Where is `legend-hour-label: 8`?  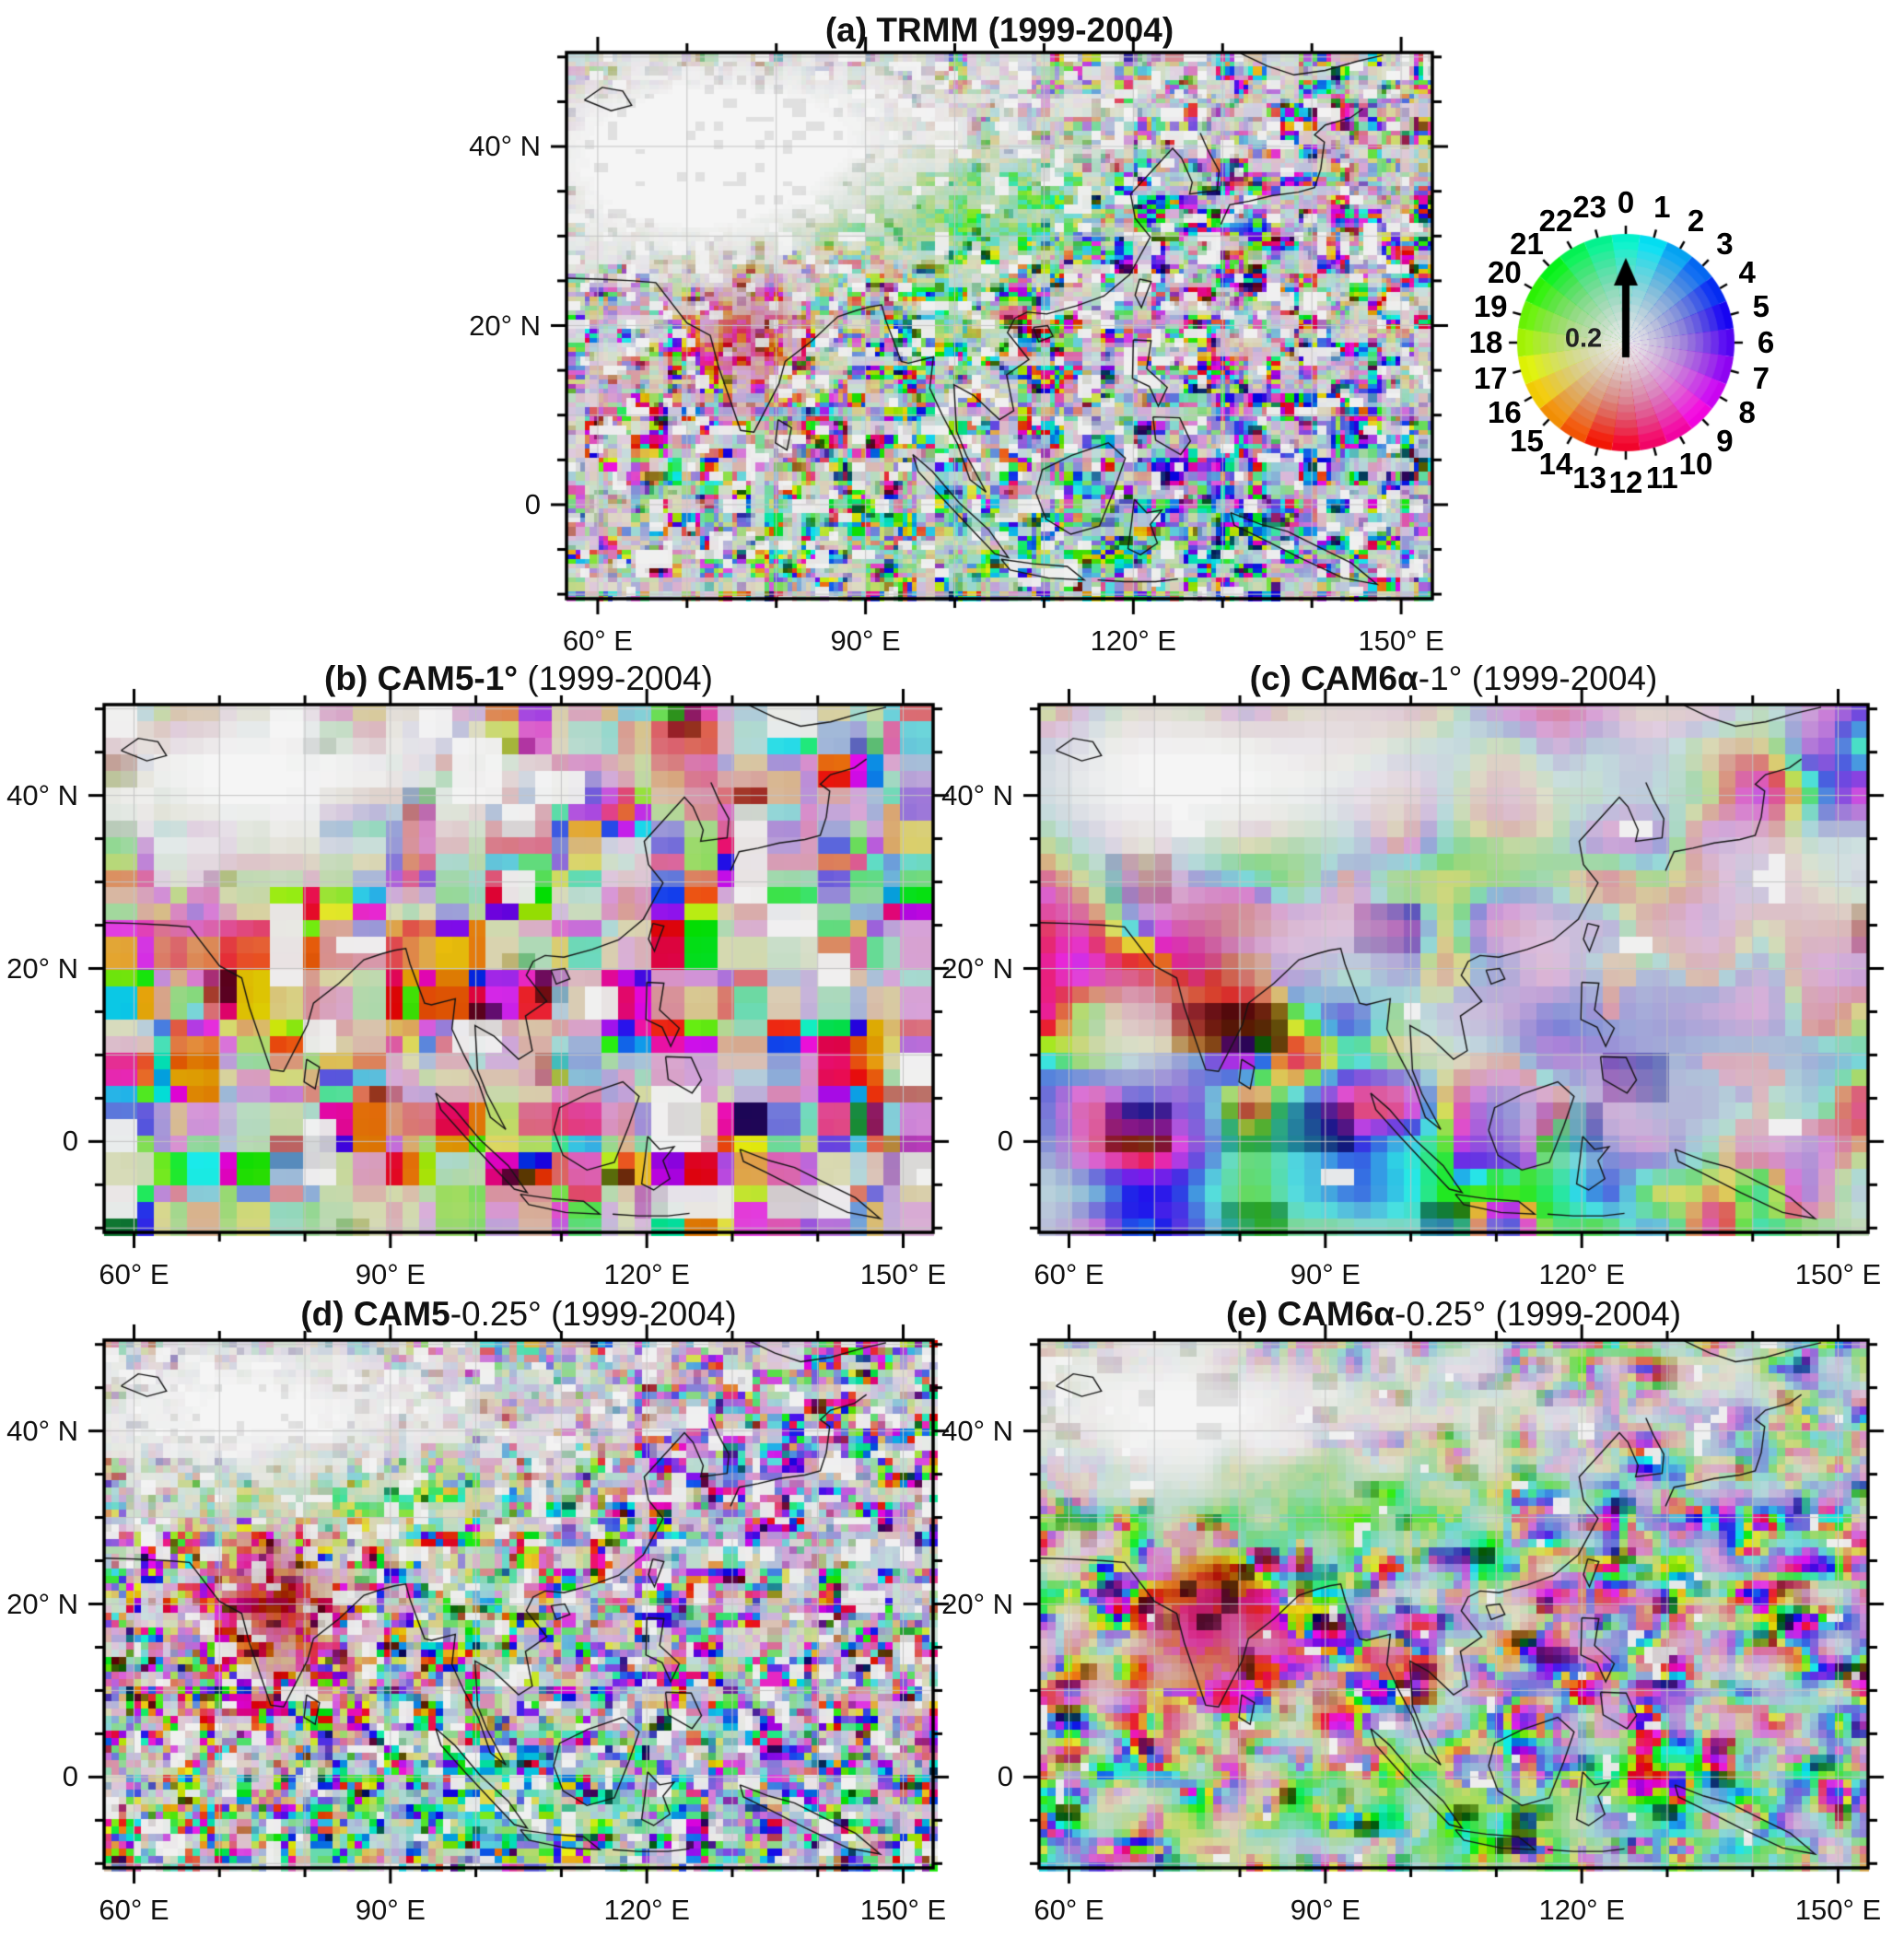 legend-hour-label: 8 is located at coordinates (1747, 412).